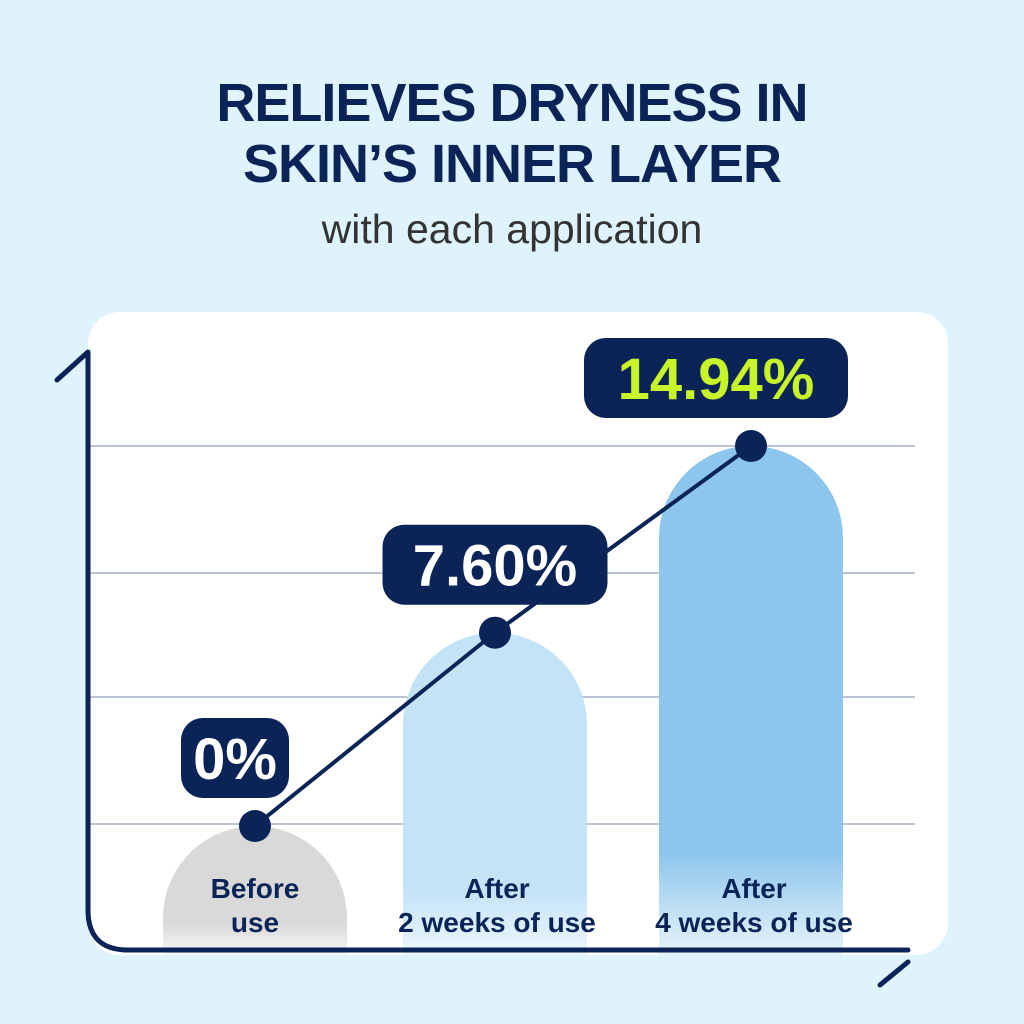 The image size is (1024, 1024). I want to click on category-label: use, so click(255, 922).